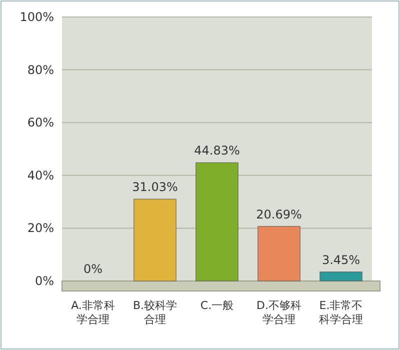 This screenshot has width=400, height=350. Describe the element at coordinates (37, 17) in the screenshot. I see `y-tick-label: 100%` at that location.